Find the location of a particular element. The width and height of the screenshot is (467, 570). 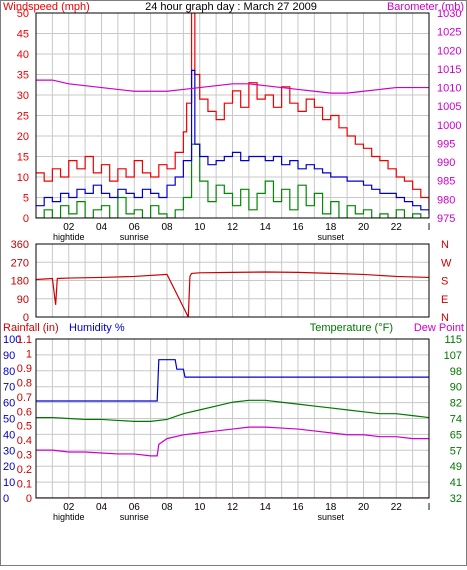

y-tick-label: 0.8 is located at coordinates (24, 383).